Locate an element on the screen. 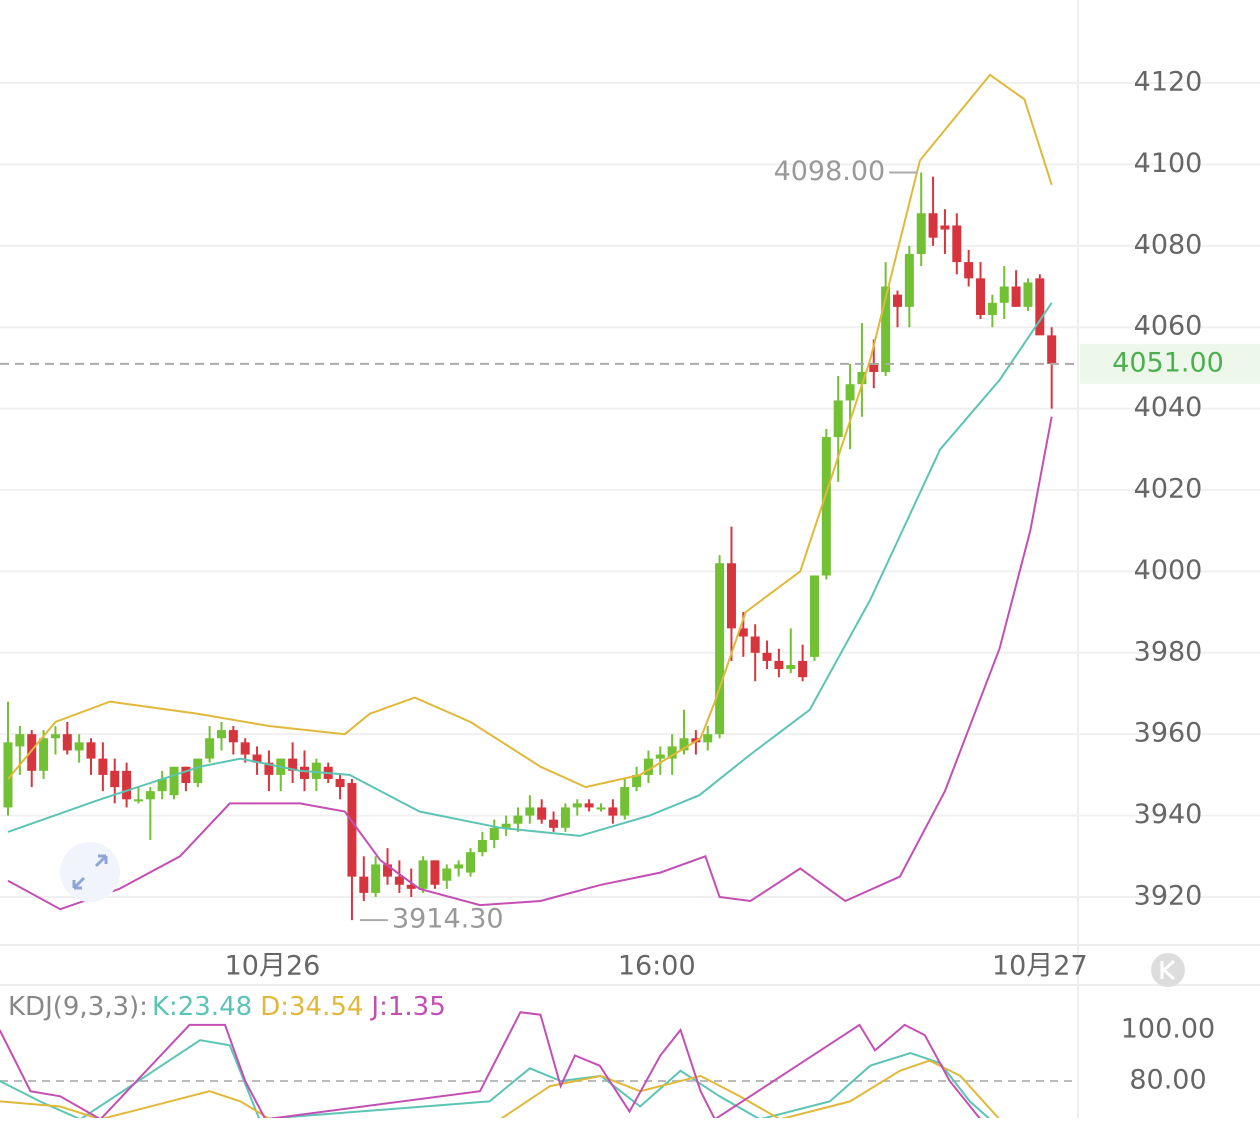 The width and height of the screenshot is (1260, 1122). max-label: 4098.00 is located at coordinates (830, 171).